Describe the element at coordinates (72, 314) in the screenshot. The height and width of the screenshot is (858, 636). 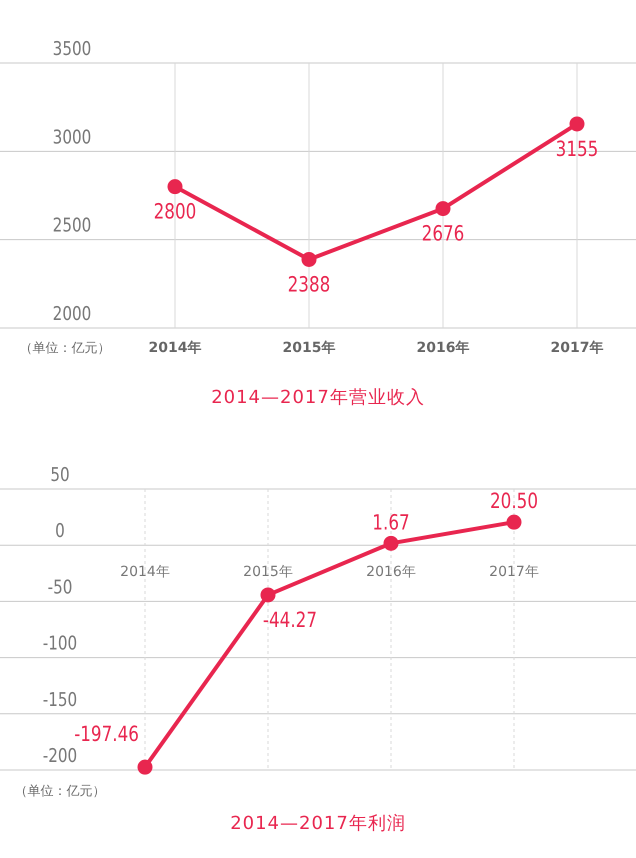
I see `y-tick-label: 2000` at that location.